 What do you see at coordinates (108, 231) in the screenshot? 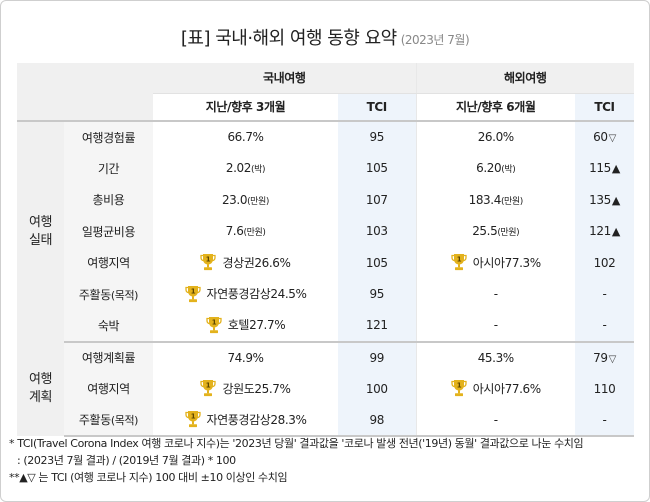
I see `row-label: 일평균비용` at bounding box center [108, 231].